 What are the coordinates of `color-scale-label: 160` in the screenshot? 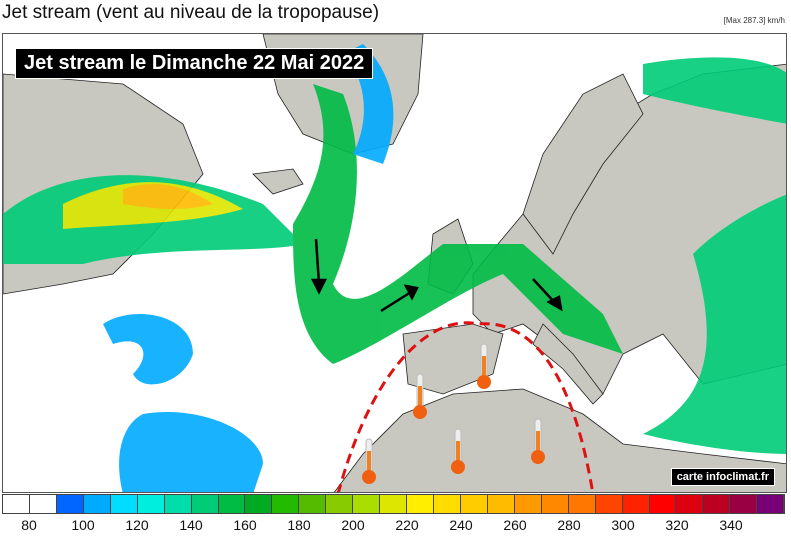 It's located at (245, 525).